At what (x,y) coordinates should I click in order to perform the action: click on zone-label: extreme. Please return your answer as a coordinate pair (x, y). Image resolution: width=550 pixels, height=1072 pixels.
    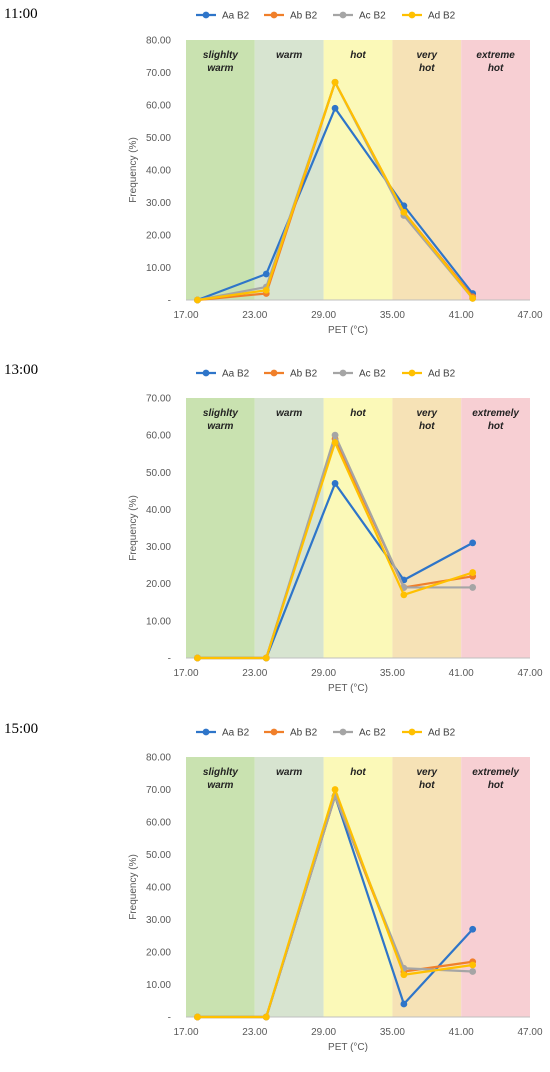
    Looking at the image, I should click on (495, 55).